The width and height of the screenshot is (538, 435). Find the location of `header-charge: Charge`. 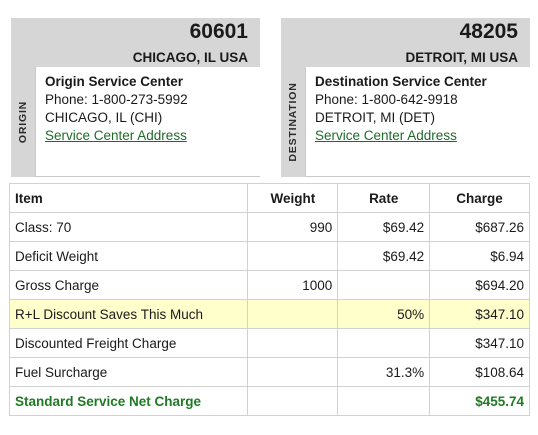

header-charge: Charge is located at coordinates (479, 198).